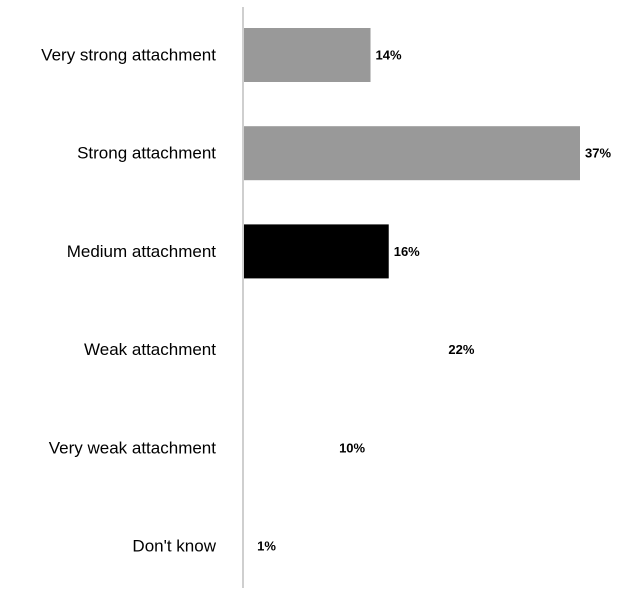  What do you see at coordinates (142, 251) in the screenshot?
I see `category-label: Medium attachment` at bounding box center [142, 251].